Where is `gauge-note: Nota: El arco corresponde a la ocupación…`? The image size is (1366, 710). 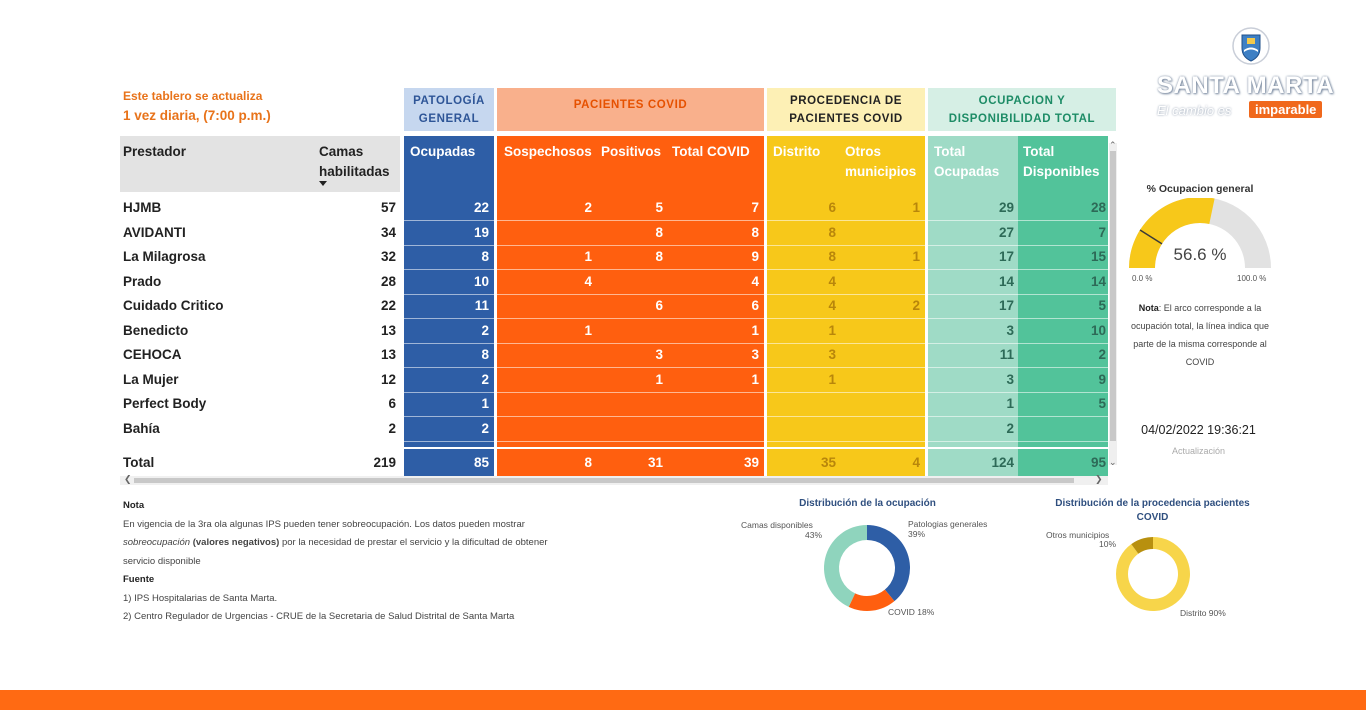 gauge-note: Nota: El arco corresponde a la ocupación… is located at coordinates (1200, 335).